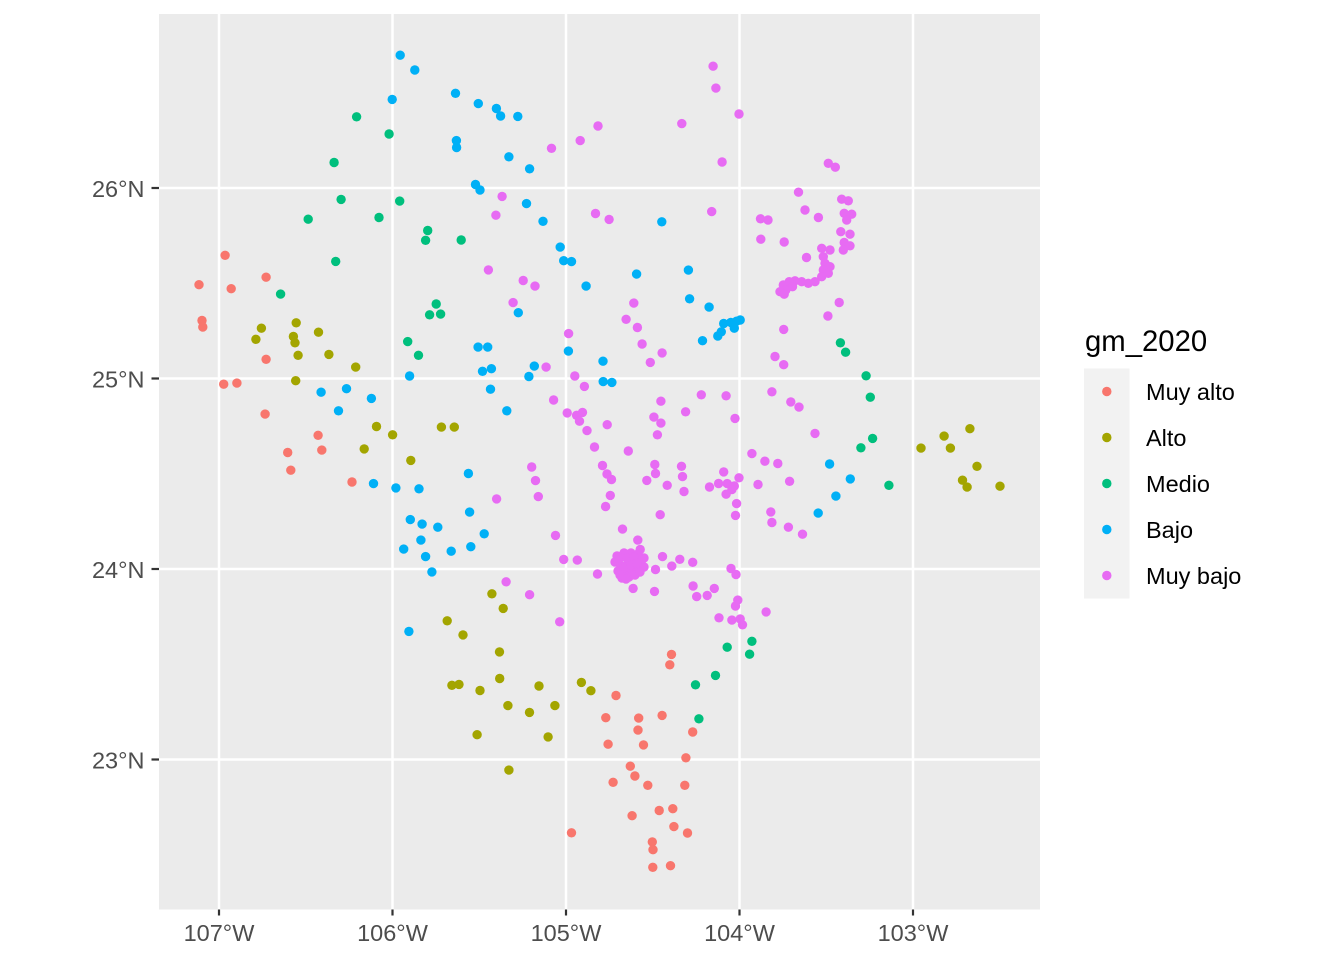 The width and height of the screenshot is (1344, 960). What do you see at coordinates (1169, 530) in the screenshot?
I see `svg-text: Bajo` at bounding box center [1169, 530].